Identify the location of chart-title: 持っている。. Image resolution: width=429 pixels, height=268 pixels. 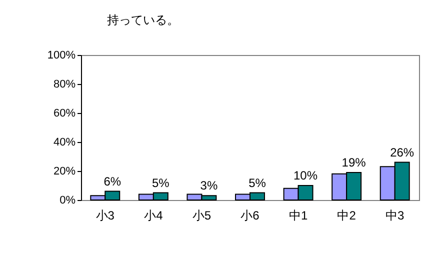
(142, 20).